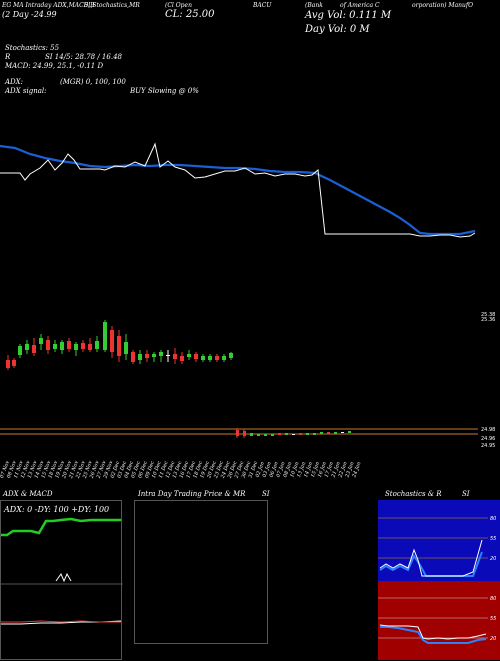 Image resolution: width=500 pixels, height=661 pixels. Describe the element at coordinates (314, 5) in the screenshot. I see `header-company-1: (Bank` at that location.